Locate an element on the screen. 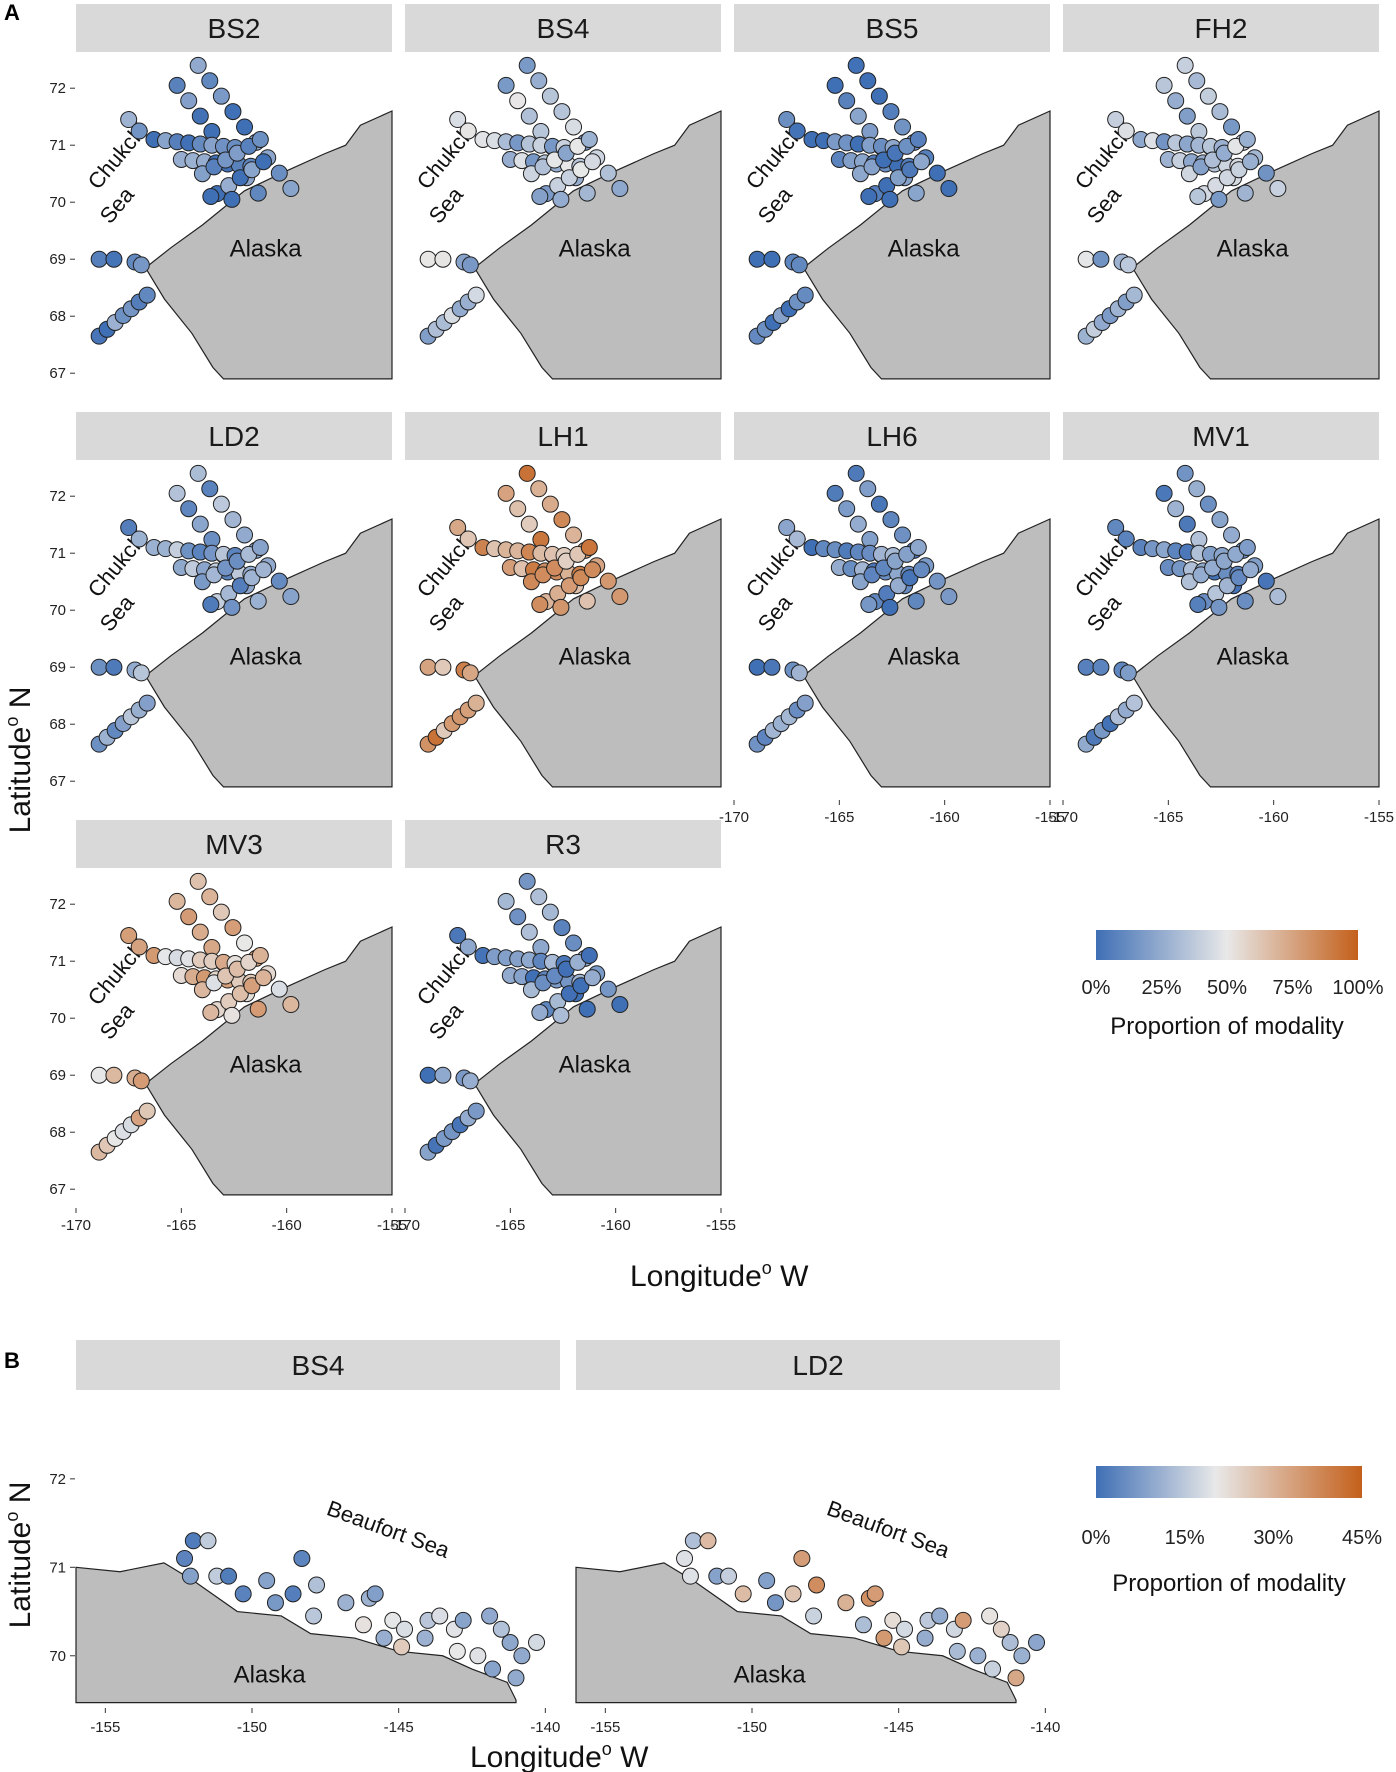 Image resolution: width=1396 pixels, height=1772 pixels. y-tick-label: 72 is located at coordinates (57, 904).